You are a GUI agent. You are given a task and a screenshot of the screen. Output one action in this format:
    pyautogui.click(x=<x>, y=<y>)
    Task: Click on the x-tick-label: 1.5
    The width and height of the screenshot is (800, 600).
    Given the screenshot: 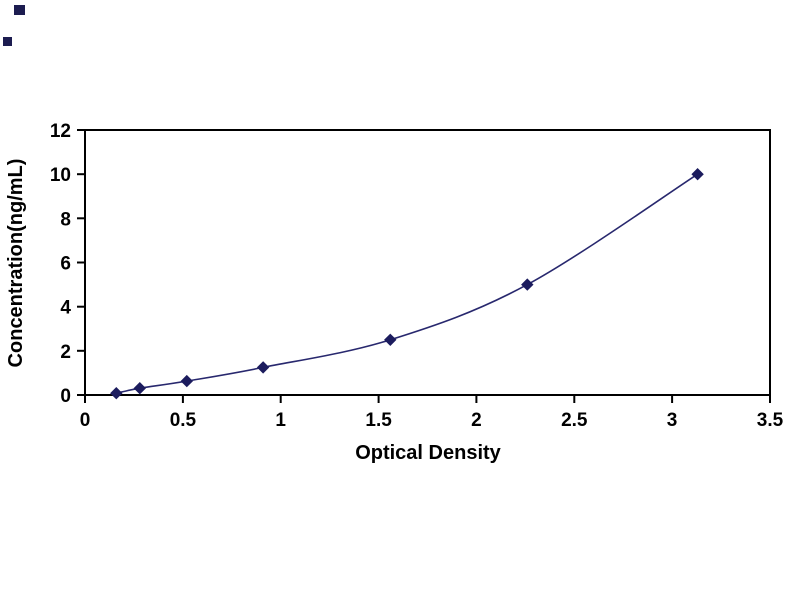 What is the action you would take?
    pyautogui.click(x=378, y=420)
    